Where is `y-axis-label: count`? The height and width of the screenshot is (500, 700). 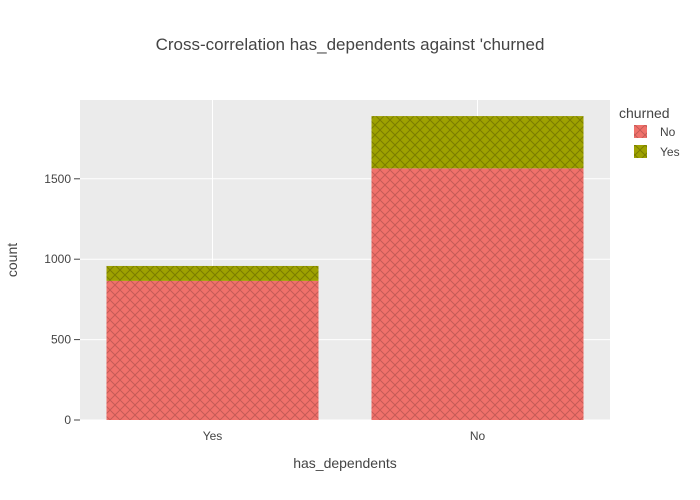
y-axis-label: count is located at coordinates (12, 260).